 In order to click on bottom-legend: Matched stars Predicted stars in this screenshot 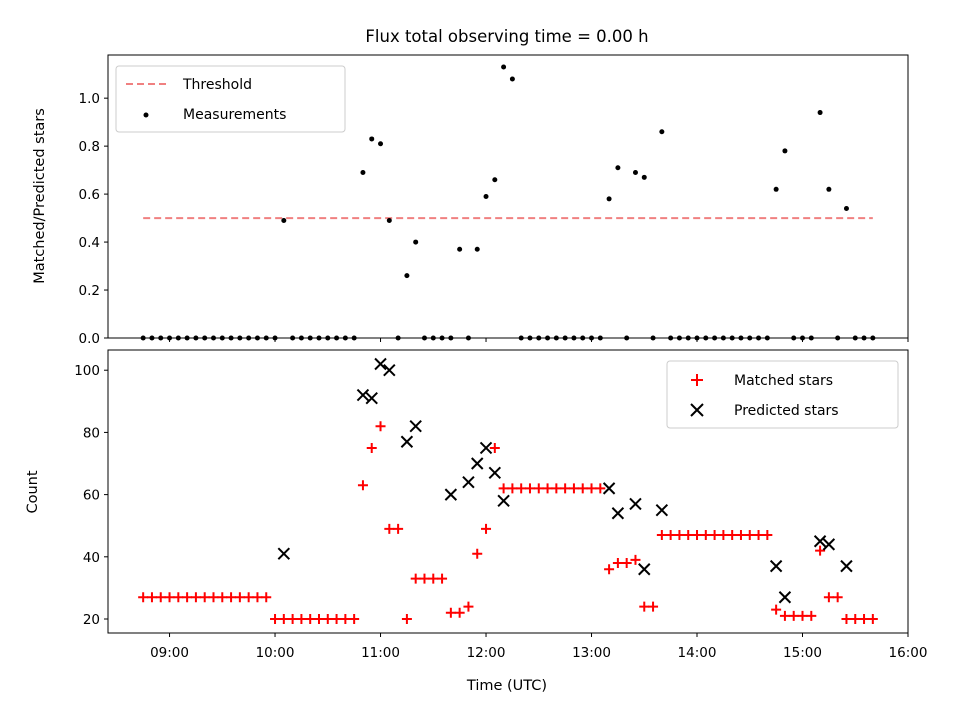, I will do `click(782, 394)`.